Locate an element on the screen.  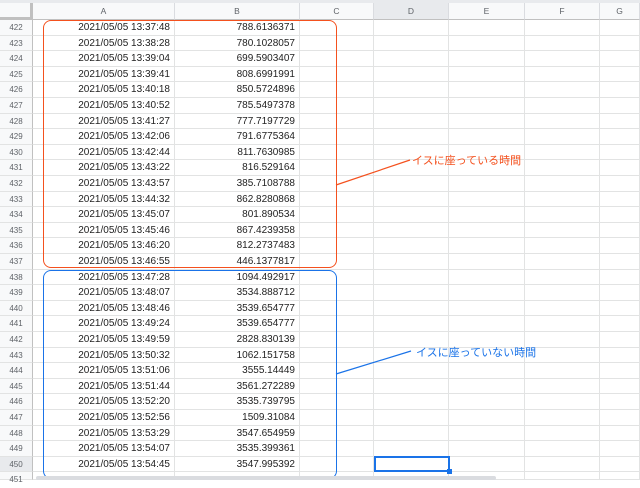
cell-b437: 446.1377817 is located at coordinates (237, 262).